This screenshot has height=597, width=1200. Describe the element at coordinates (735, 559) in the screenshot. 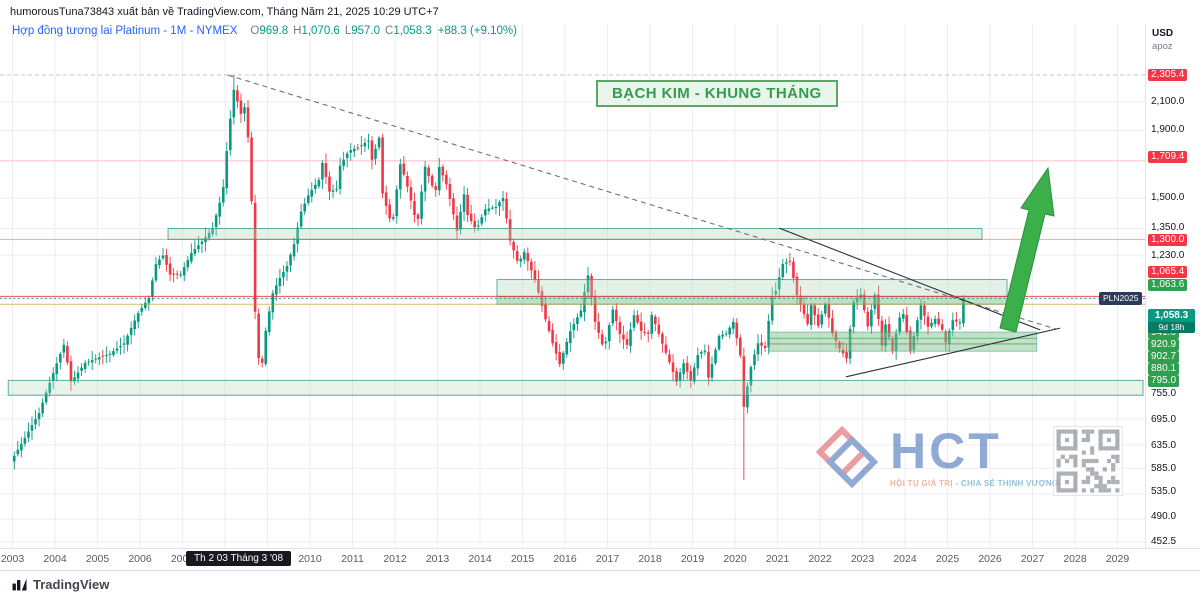

I see `time-axis-year-label: 2020` at that location.